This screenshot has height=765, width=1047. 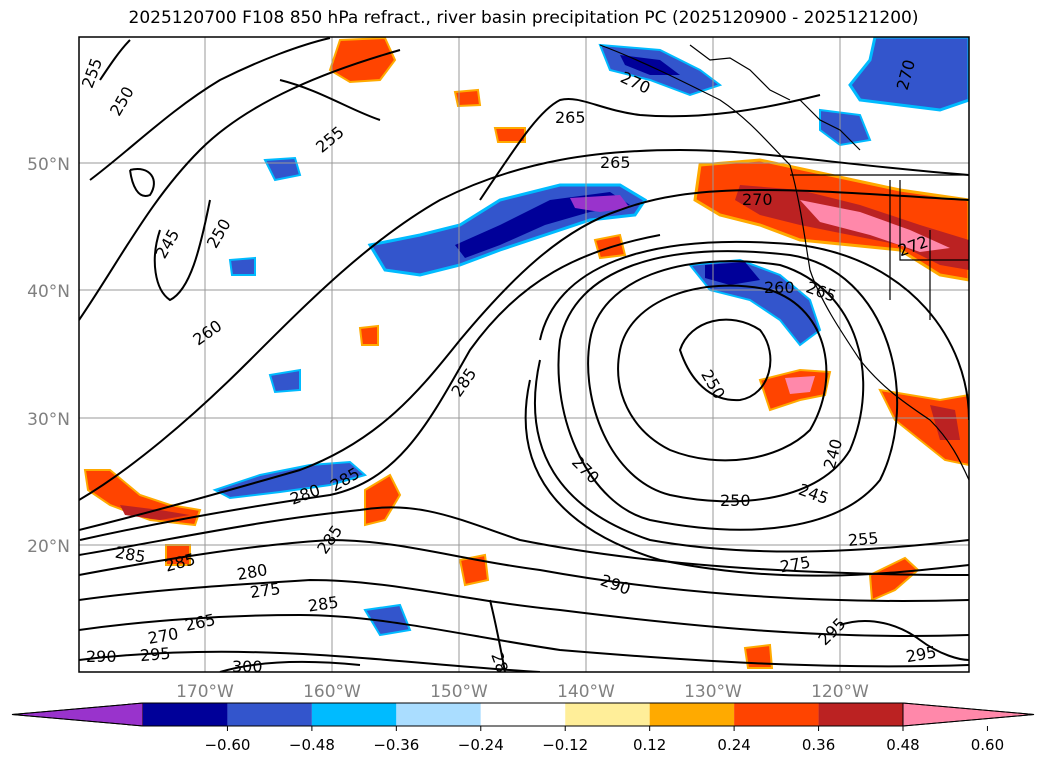 What do you see at coordinates (987, 745) in the screenshot?
I see `colorbar-tick-label: 0.60` at bounding box center [987, 745].